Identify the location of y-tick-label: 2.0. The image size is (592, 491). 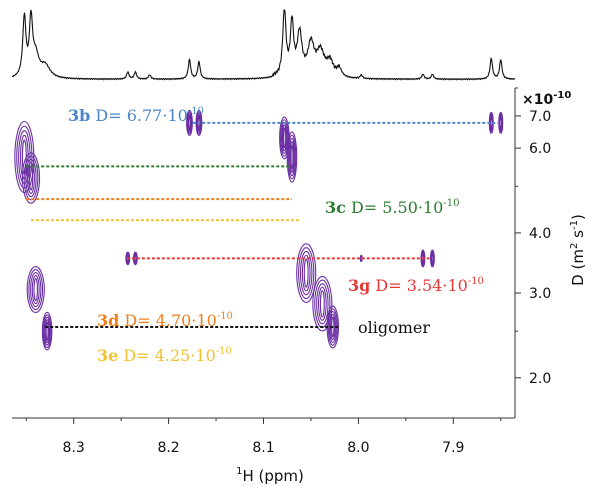
(540, 379).